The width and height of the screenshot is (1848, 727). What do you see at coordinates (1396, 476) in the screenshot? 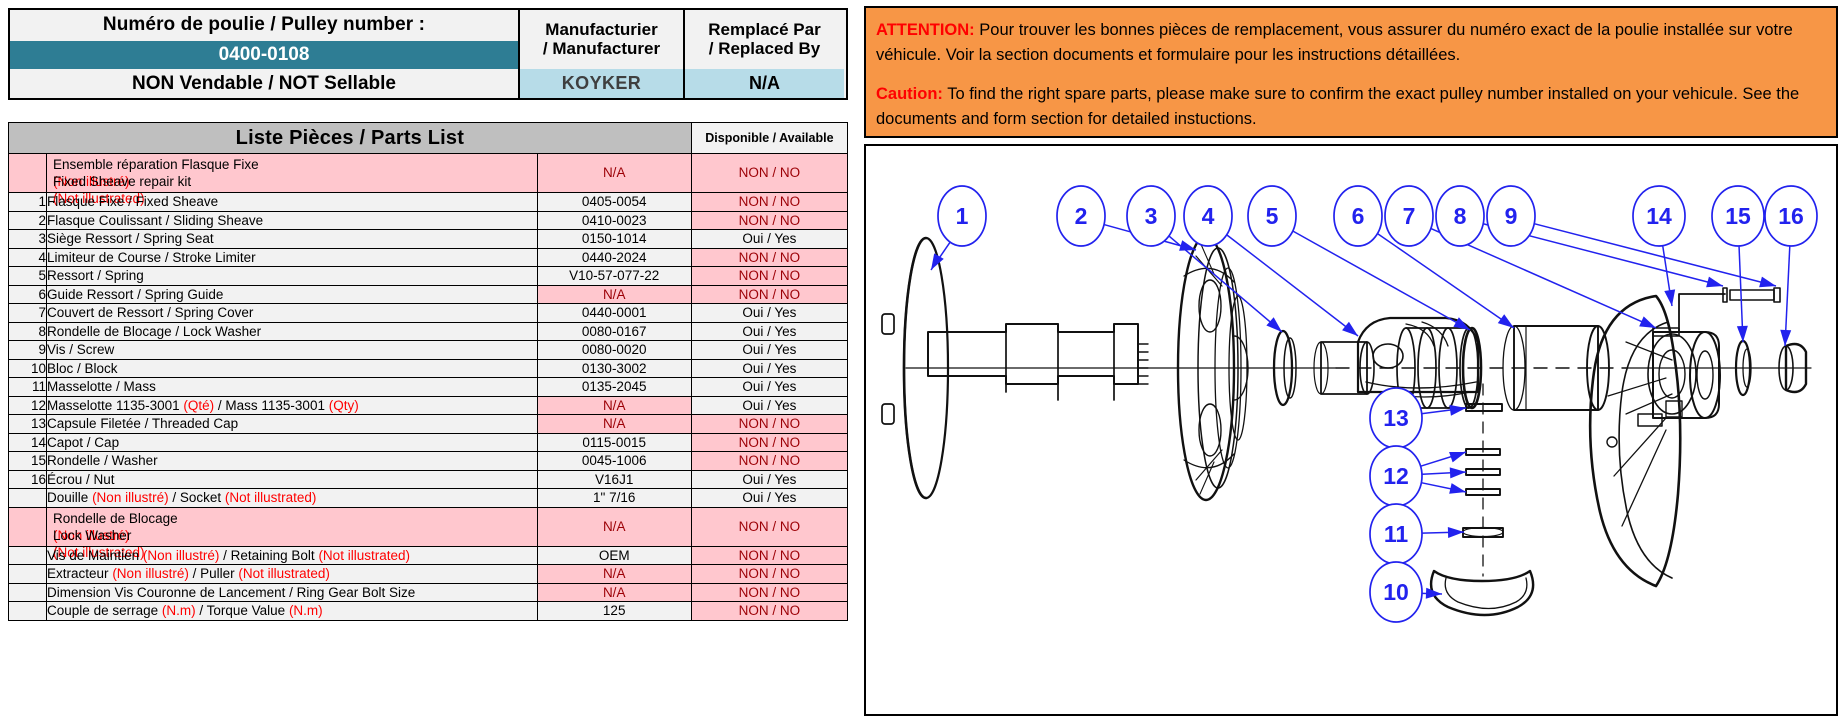
I see `callout-label-12: 12` at bounding box center [1396, 476].